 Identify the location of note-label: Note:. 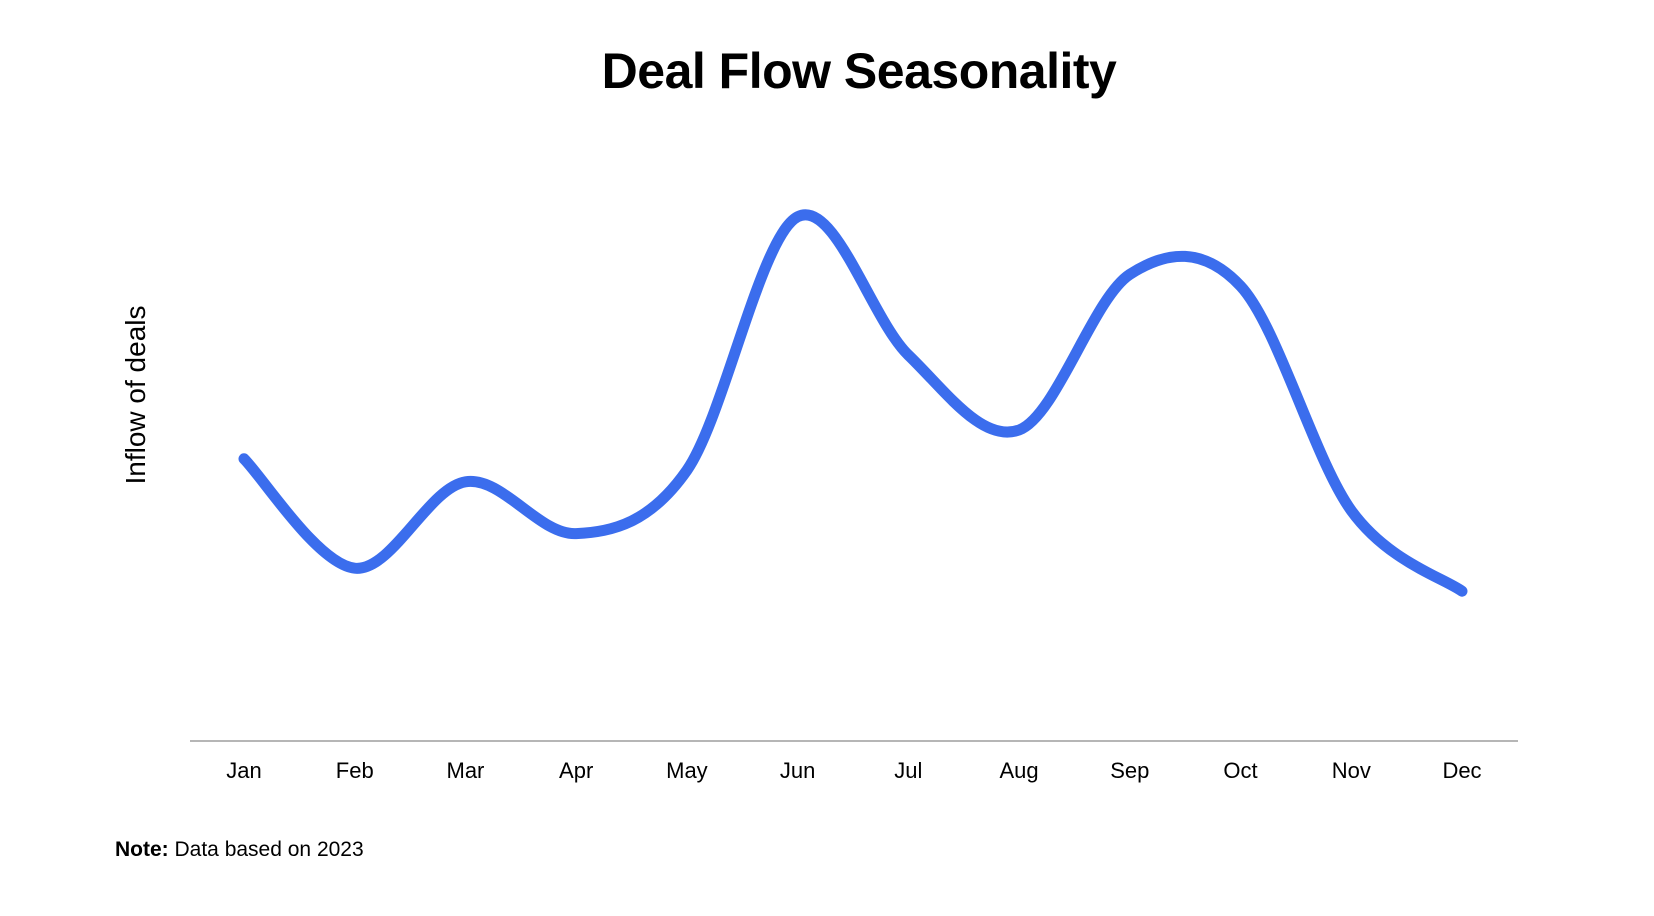
(142, 849).